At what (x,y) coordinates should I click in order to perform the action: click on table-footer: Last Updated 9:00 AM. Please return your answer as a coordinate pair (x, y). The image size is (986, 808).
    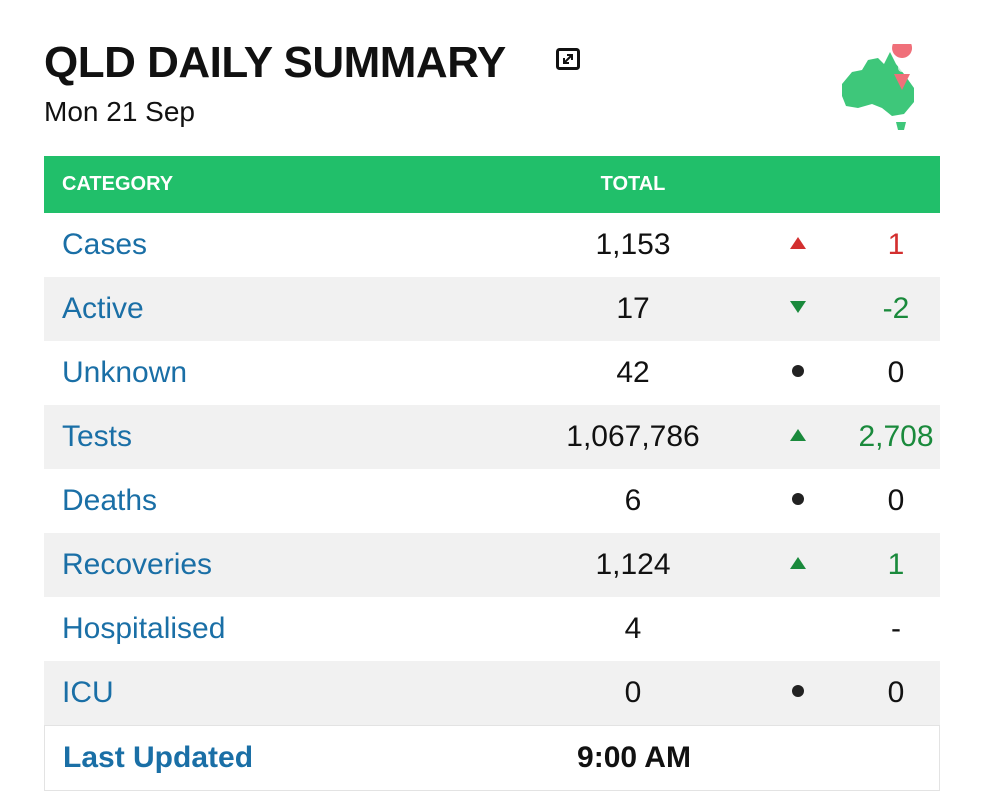
    Looking at the image, I should click on (492, 758).